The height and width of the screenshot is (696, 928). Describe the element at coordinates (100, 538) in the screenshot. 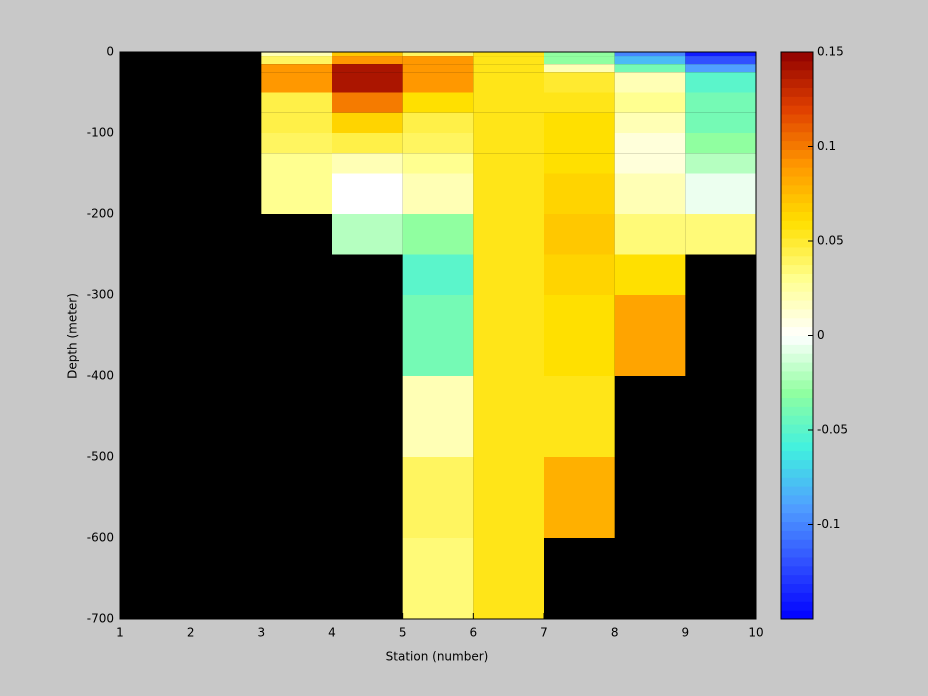

I see `y-tick-label: -600` at that location.